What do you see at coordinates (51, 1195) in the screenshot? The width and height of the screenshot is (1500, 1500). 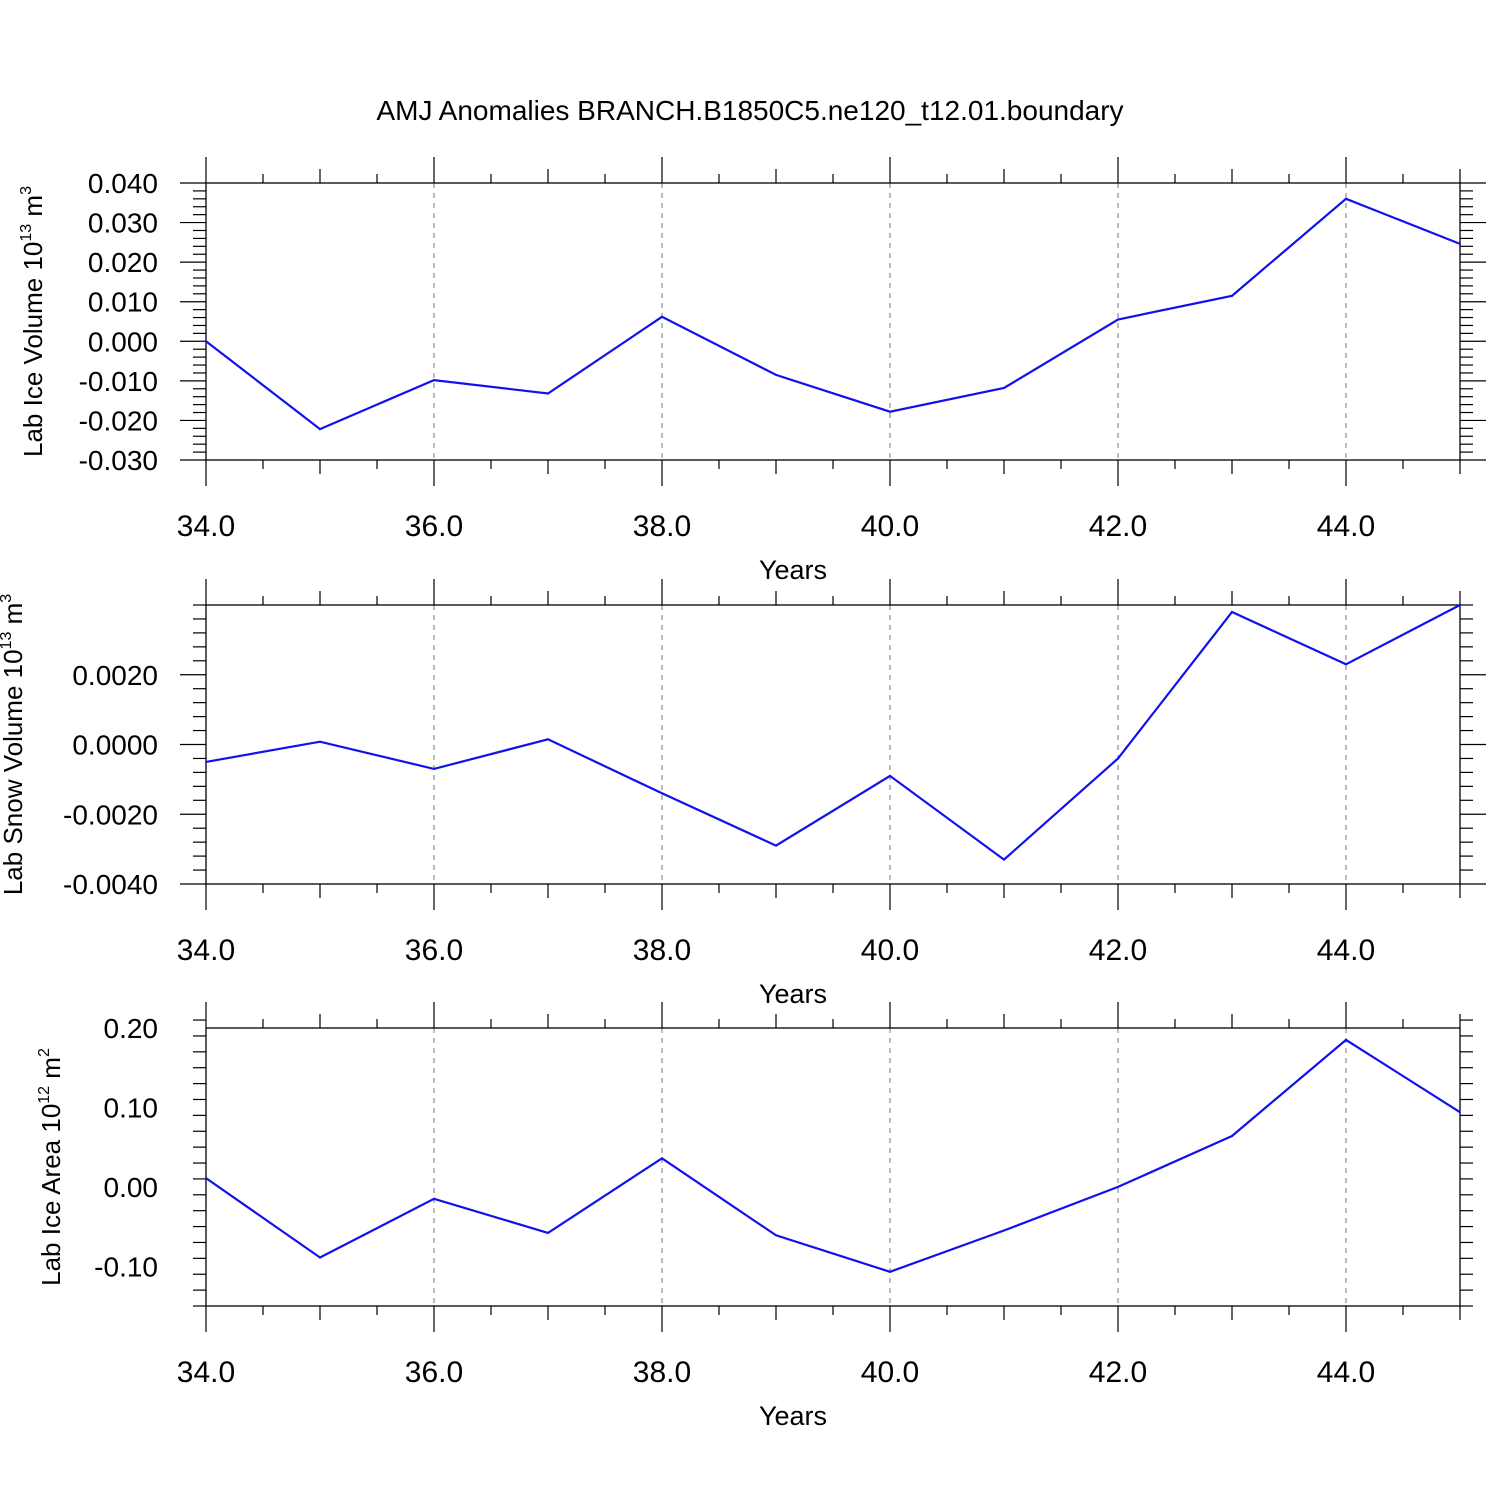 I see `y-label-text: Lab Ice Area 10` at bounding box center [51, 1195].